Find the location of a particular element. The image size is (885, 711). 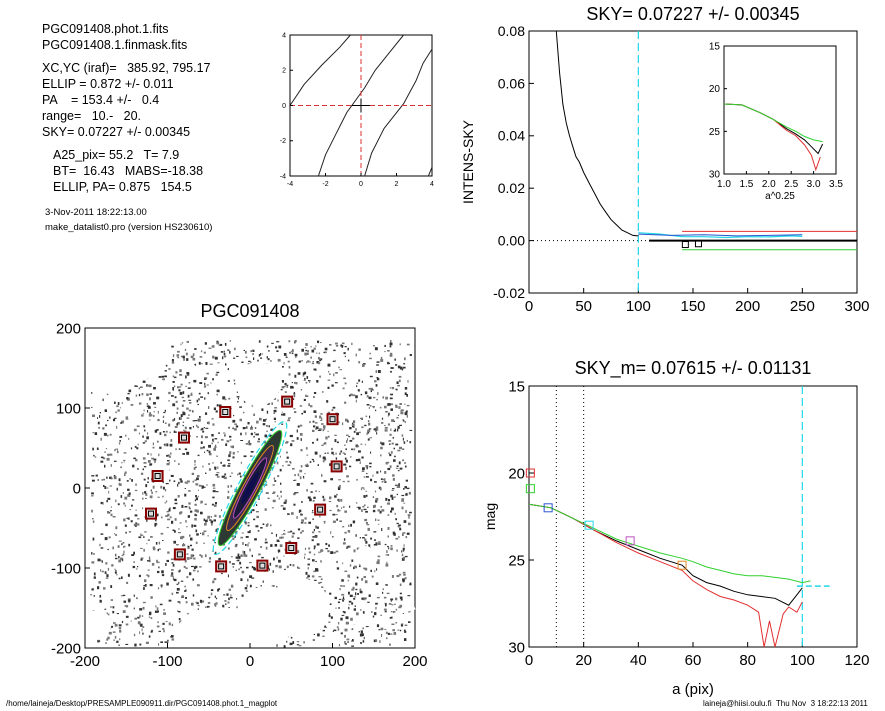

galaxy-outer-isophote is located at coordinates (250, 488).